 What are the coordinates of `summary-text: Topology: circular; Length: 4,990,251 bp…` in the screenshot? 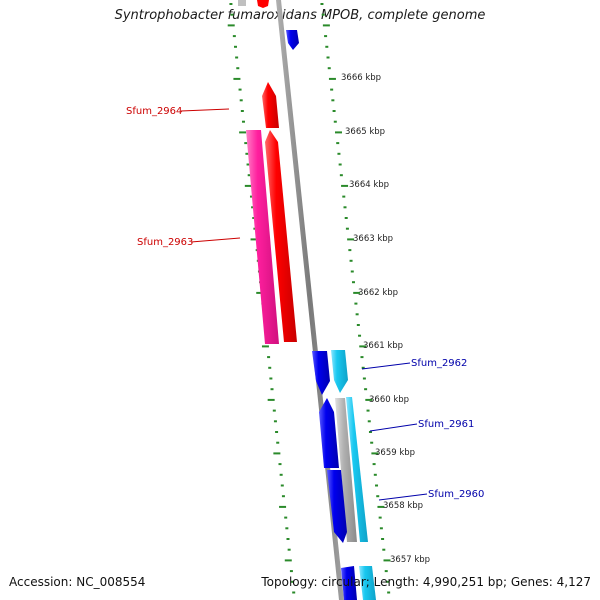 It's located at (426, 582).